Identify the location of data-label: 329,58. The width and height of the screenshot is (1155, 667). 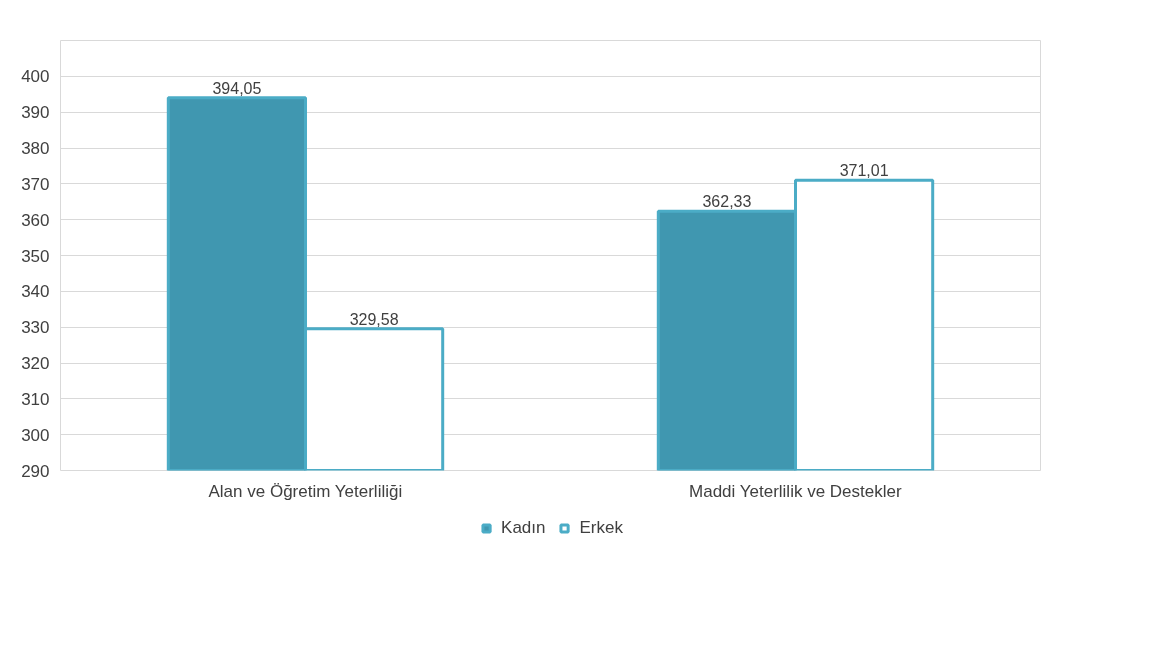
(374, 319).